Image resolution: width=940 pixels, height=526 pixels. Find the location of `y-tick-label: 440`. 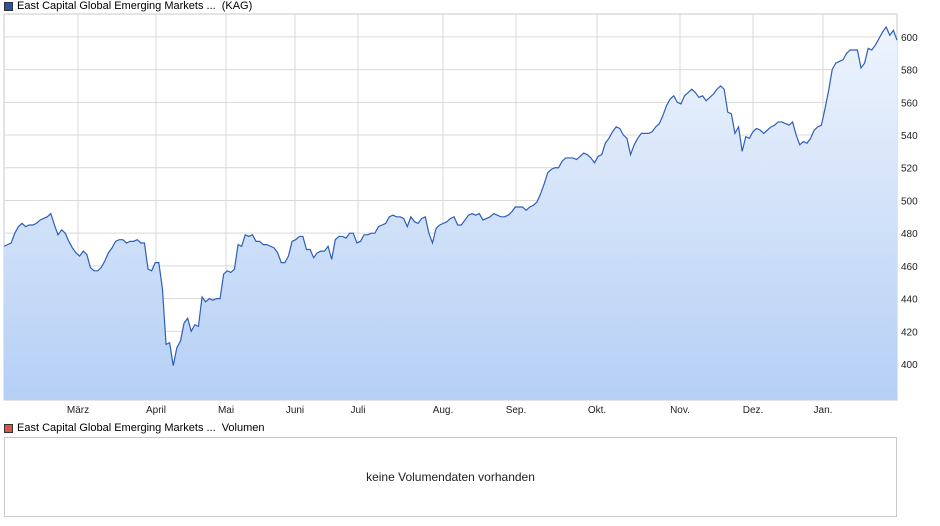

y-tick-label: 440 is located at coordinates (909, 300).